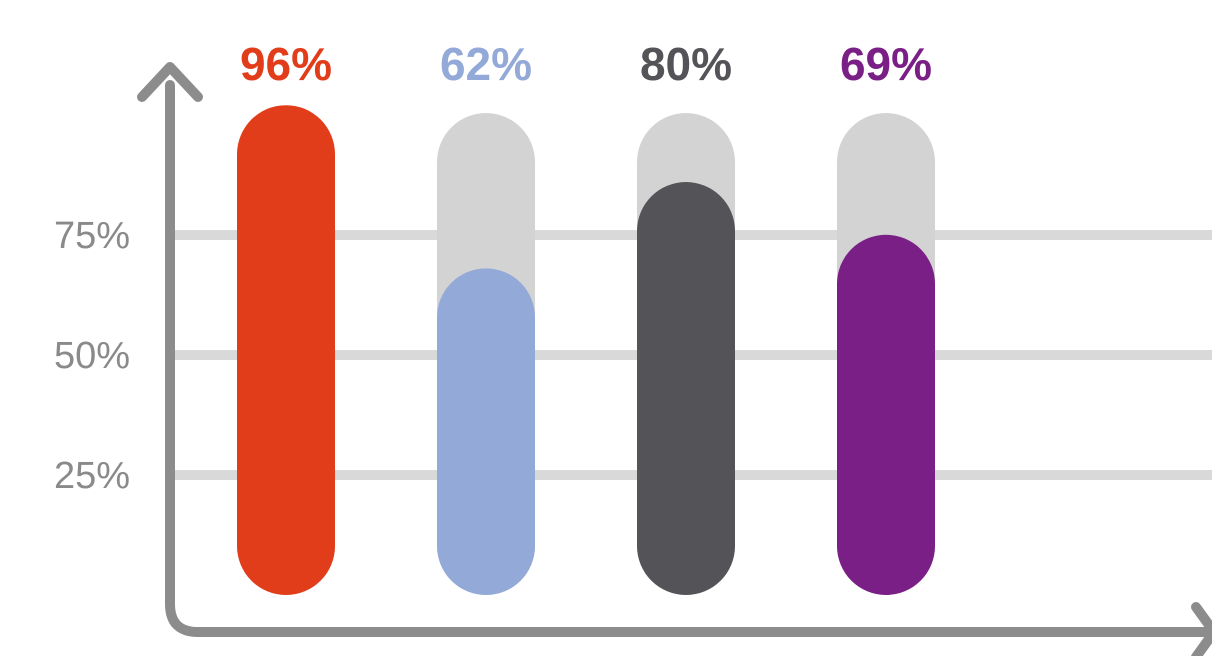  What do you see at coordinates (686, 64) in the screenshot?
I see `bar-value-label: 80%` at bounding box center [686, 64].